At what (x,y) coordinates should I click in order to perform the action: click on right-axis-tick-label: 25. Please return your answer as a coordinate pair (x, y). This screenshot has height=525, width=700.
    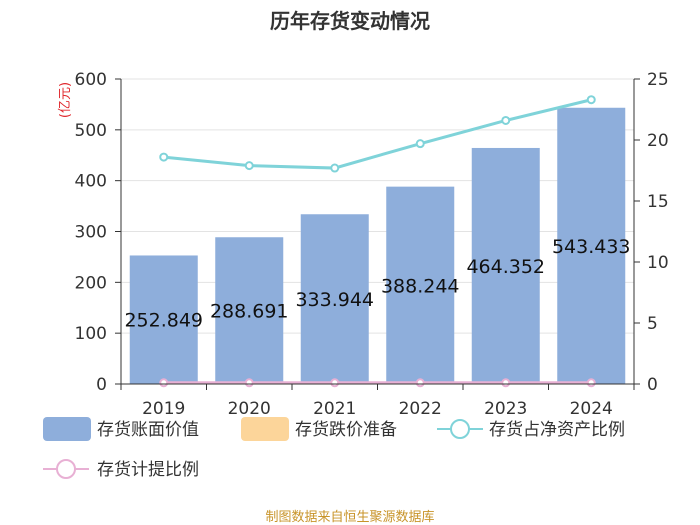
    Looking at the image, I should click on (658, 80).